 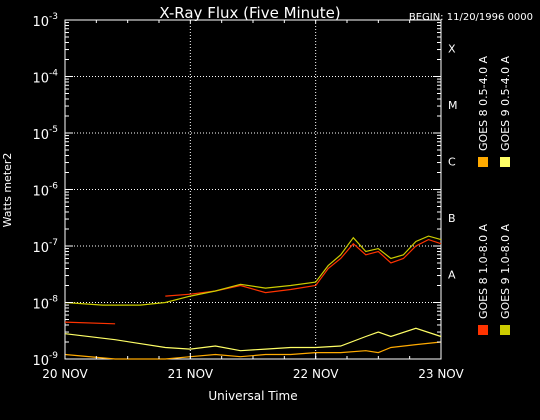 I want to click on flare-class-label: A, so click(x=452, y=274).